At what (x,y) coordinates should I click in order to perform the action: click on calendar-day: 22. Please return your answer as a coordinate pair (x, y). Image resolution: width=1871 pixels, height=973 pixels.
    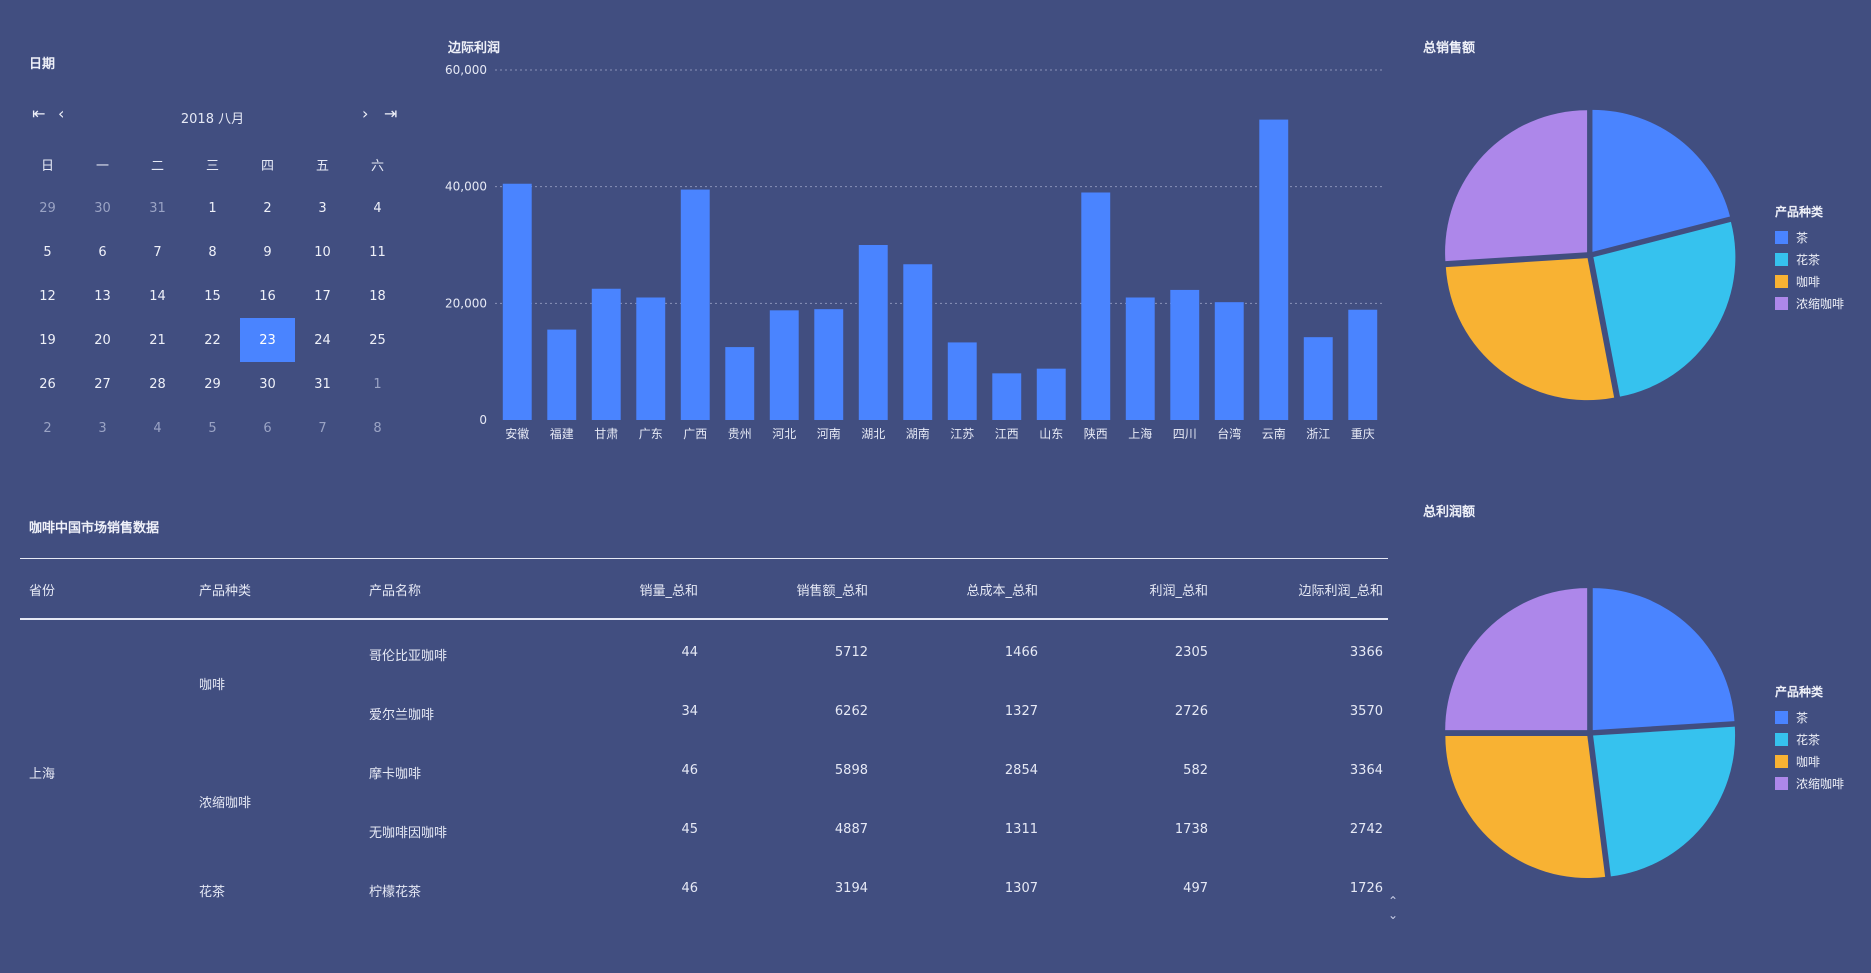
    Looking at the image, I should click on (212, 340).